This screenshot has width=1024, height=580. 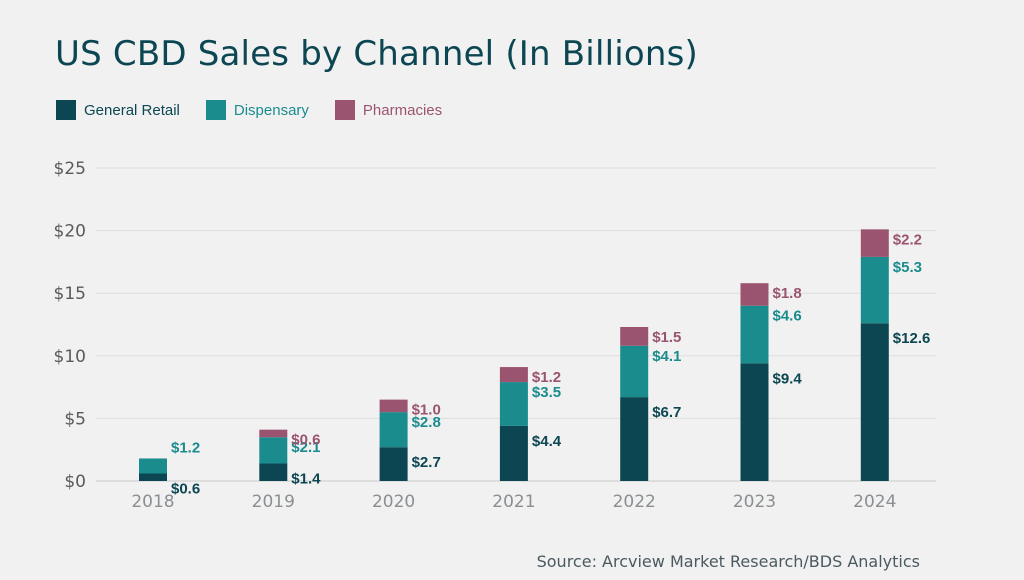 What do you see at coordinates (547, 441) in the screenshot?
I see `data-label: $4.4` at bounding box center [547, 441].